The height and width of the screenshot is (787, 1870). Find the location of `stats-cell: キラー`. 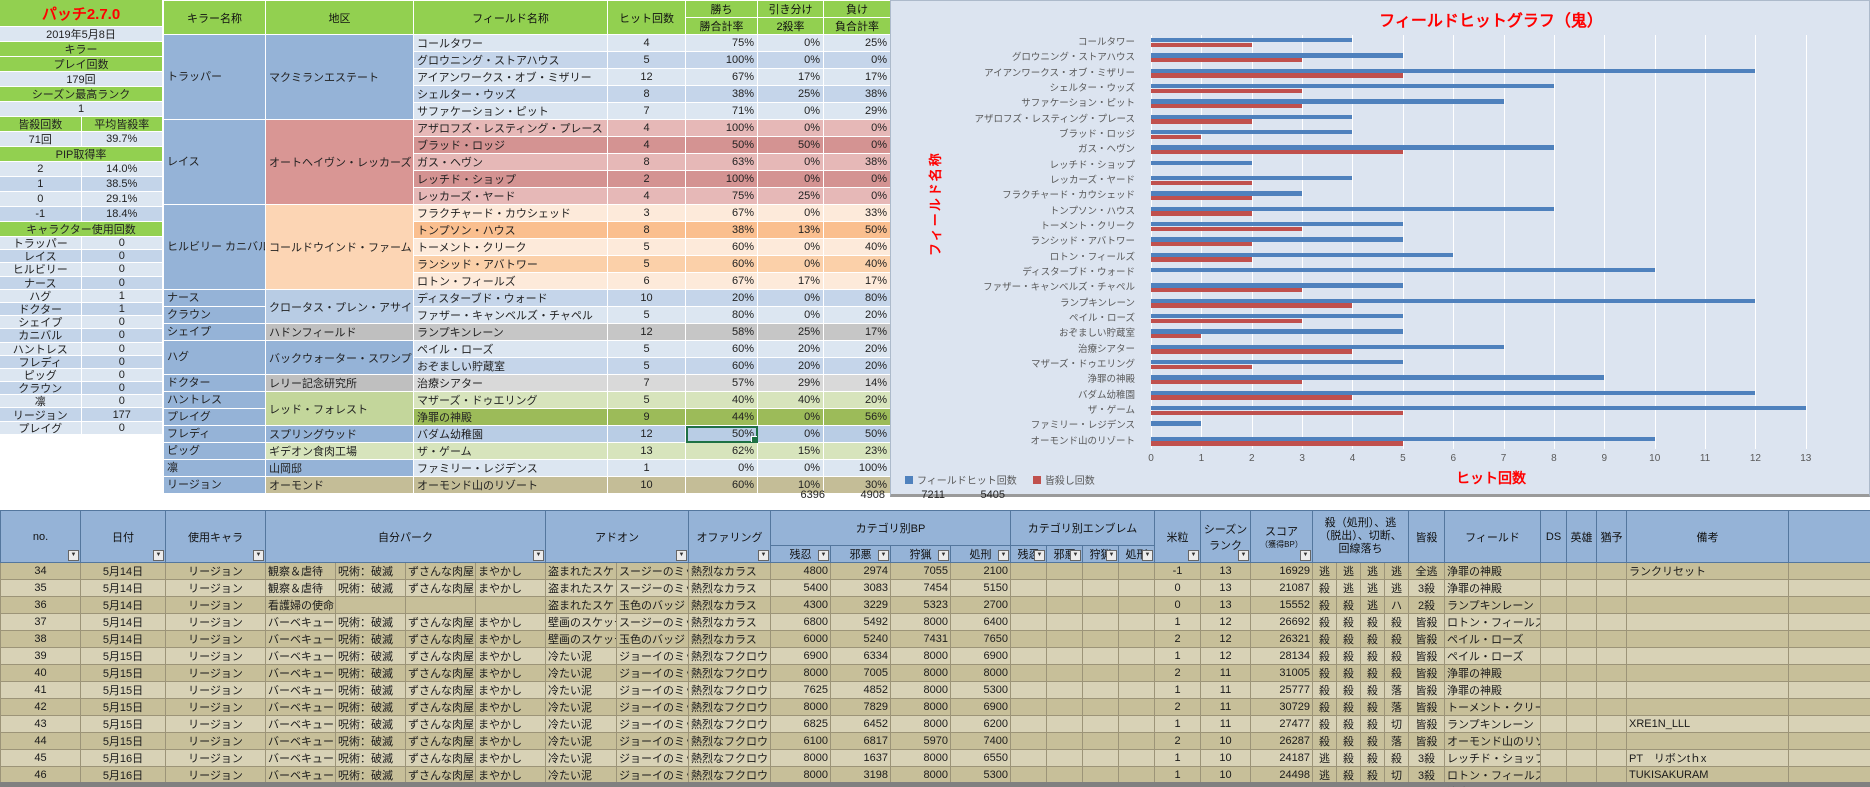

stats-cell: キラー is located at coordinates (81, 49).